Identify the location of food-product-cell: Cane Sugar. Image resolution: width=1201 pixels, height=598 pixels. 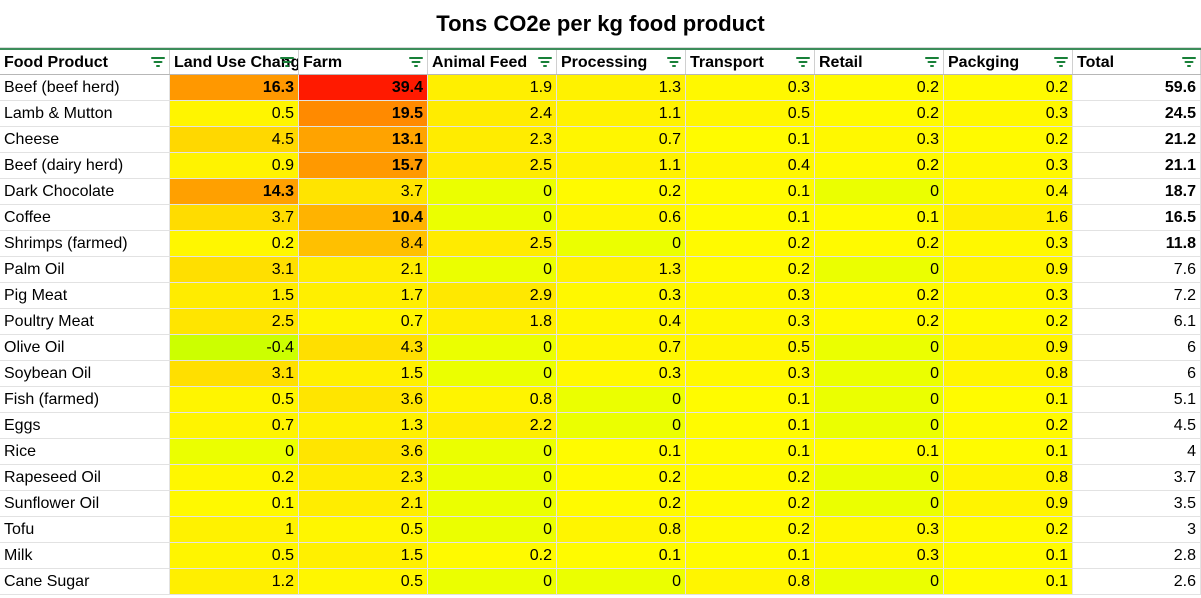
(85, 582).